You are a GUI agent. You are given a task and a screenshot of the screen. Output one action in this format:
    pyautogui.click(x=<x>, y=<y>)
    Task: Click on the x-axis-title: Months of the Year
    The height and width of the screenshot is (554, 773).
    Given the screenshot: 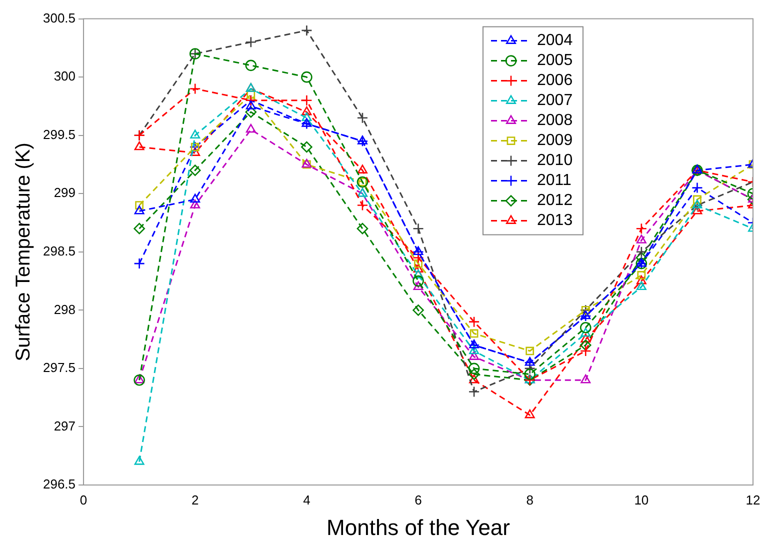 What is the action you would take?
    pyautogui.click(x=418, y=527)
    